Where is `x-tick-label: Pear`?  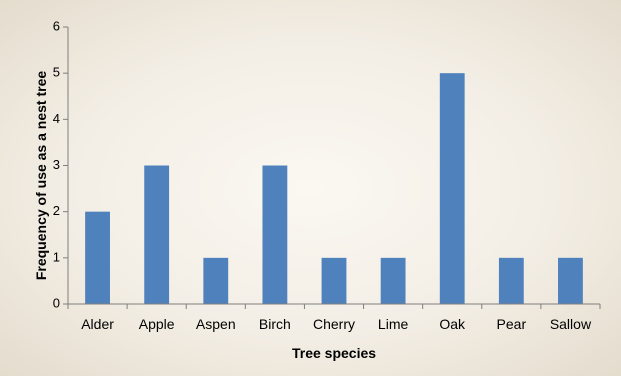 x-tick-label: Pear is located at coordinates (512, 324).